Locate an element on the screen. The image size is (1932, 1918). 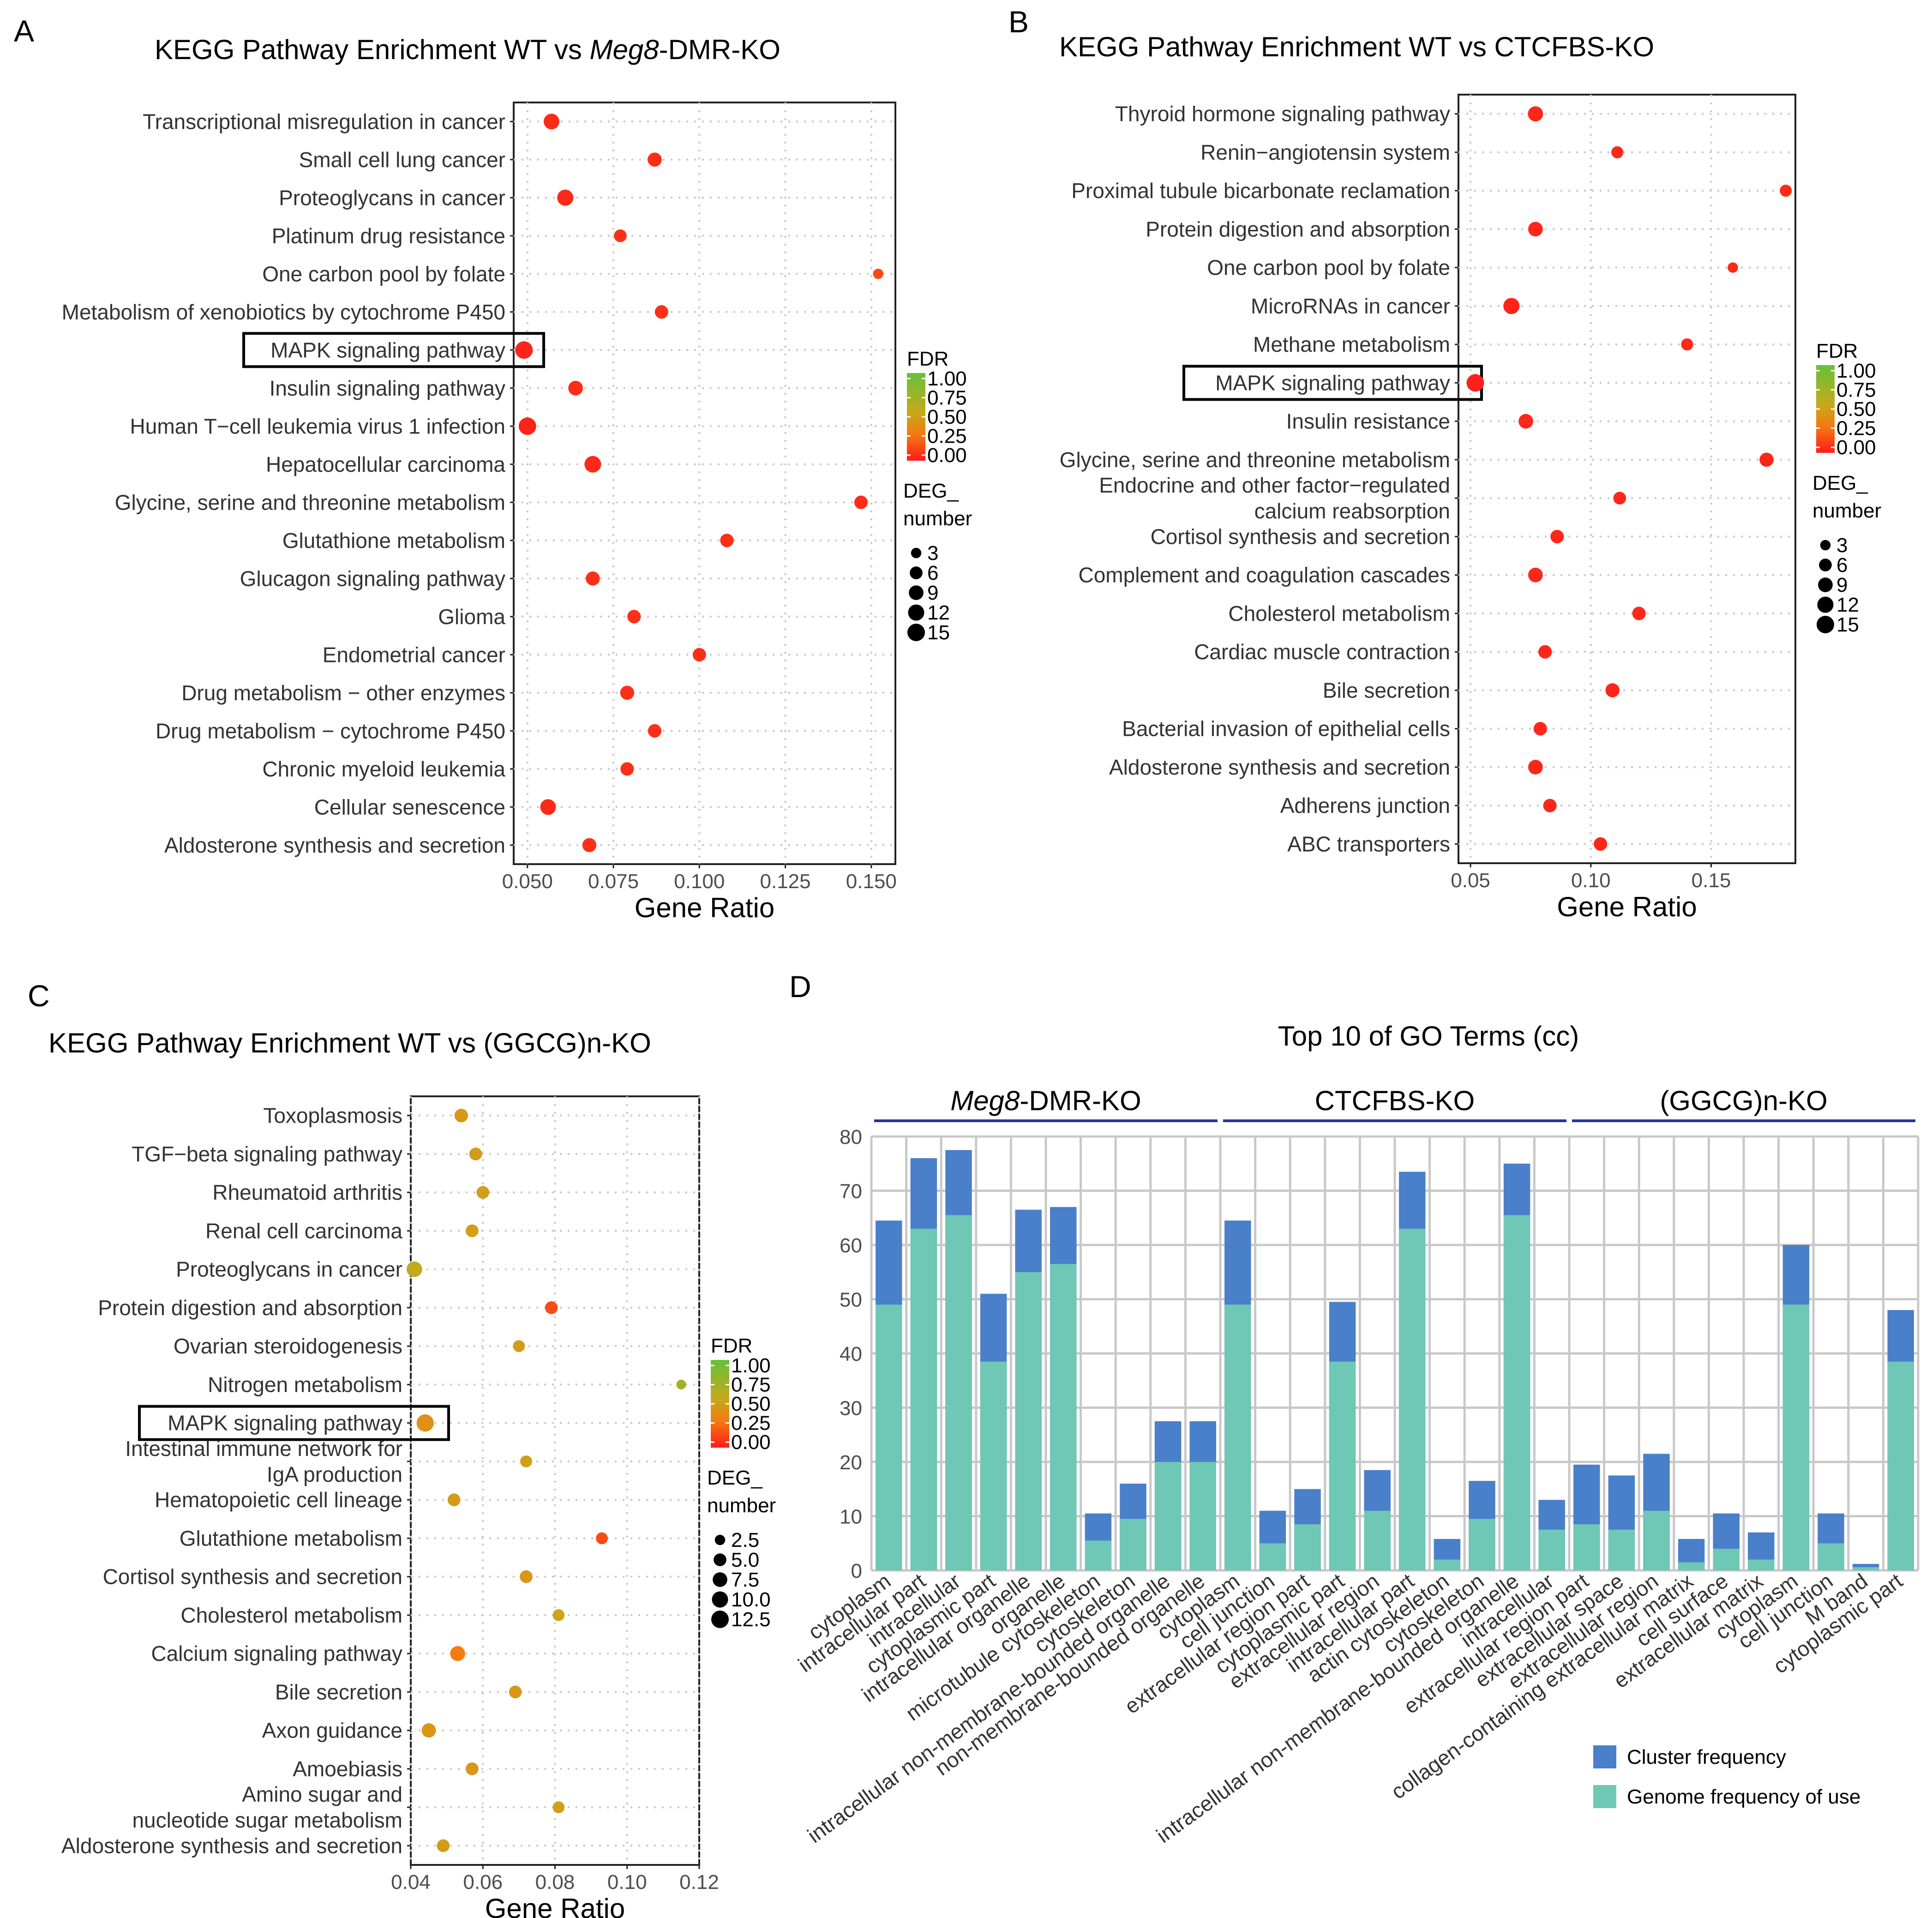
fdr-tick-label: 1.00 is located at coordinates (947, 378).